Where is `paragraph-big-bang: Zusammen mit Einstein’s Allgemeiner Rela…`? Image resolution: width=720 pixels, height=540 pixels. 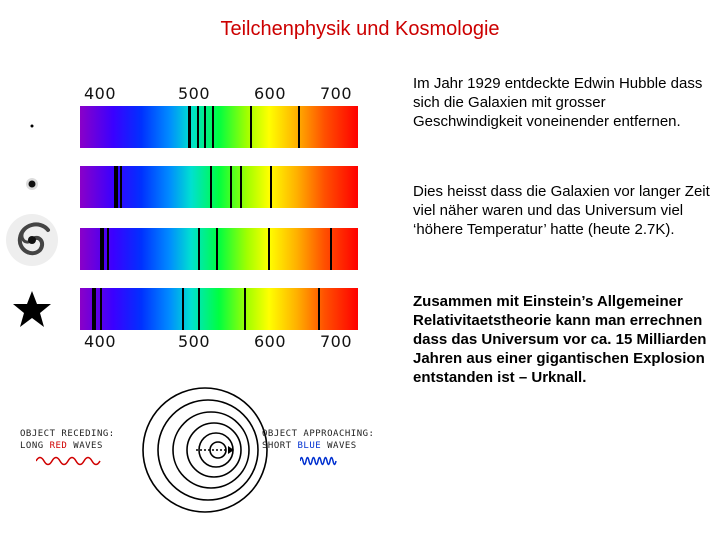
paragraph-big-bang: Zusammen mit Einstein’s Allgemeiner Rela… is located at coordinates (560, 339).